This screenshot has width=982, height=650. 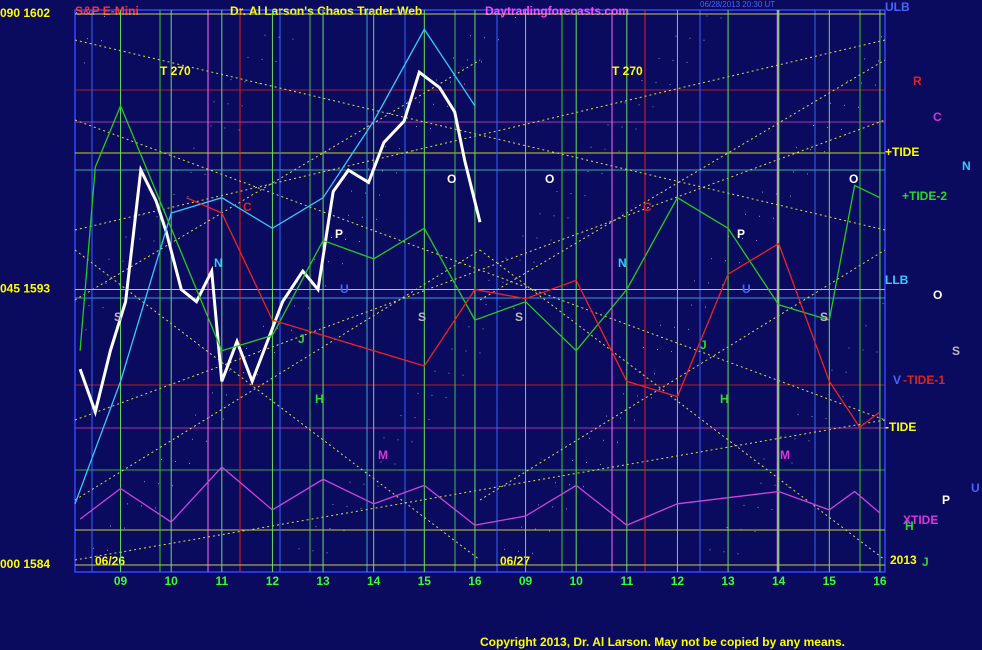 I want to click on annotation: U, so click(x=344, y=289).